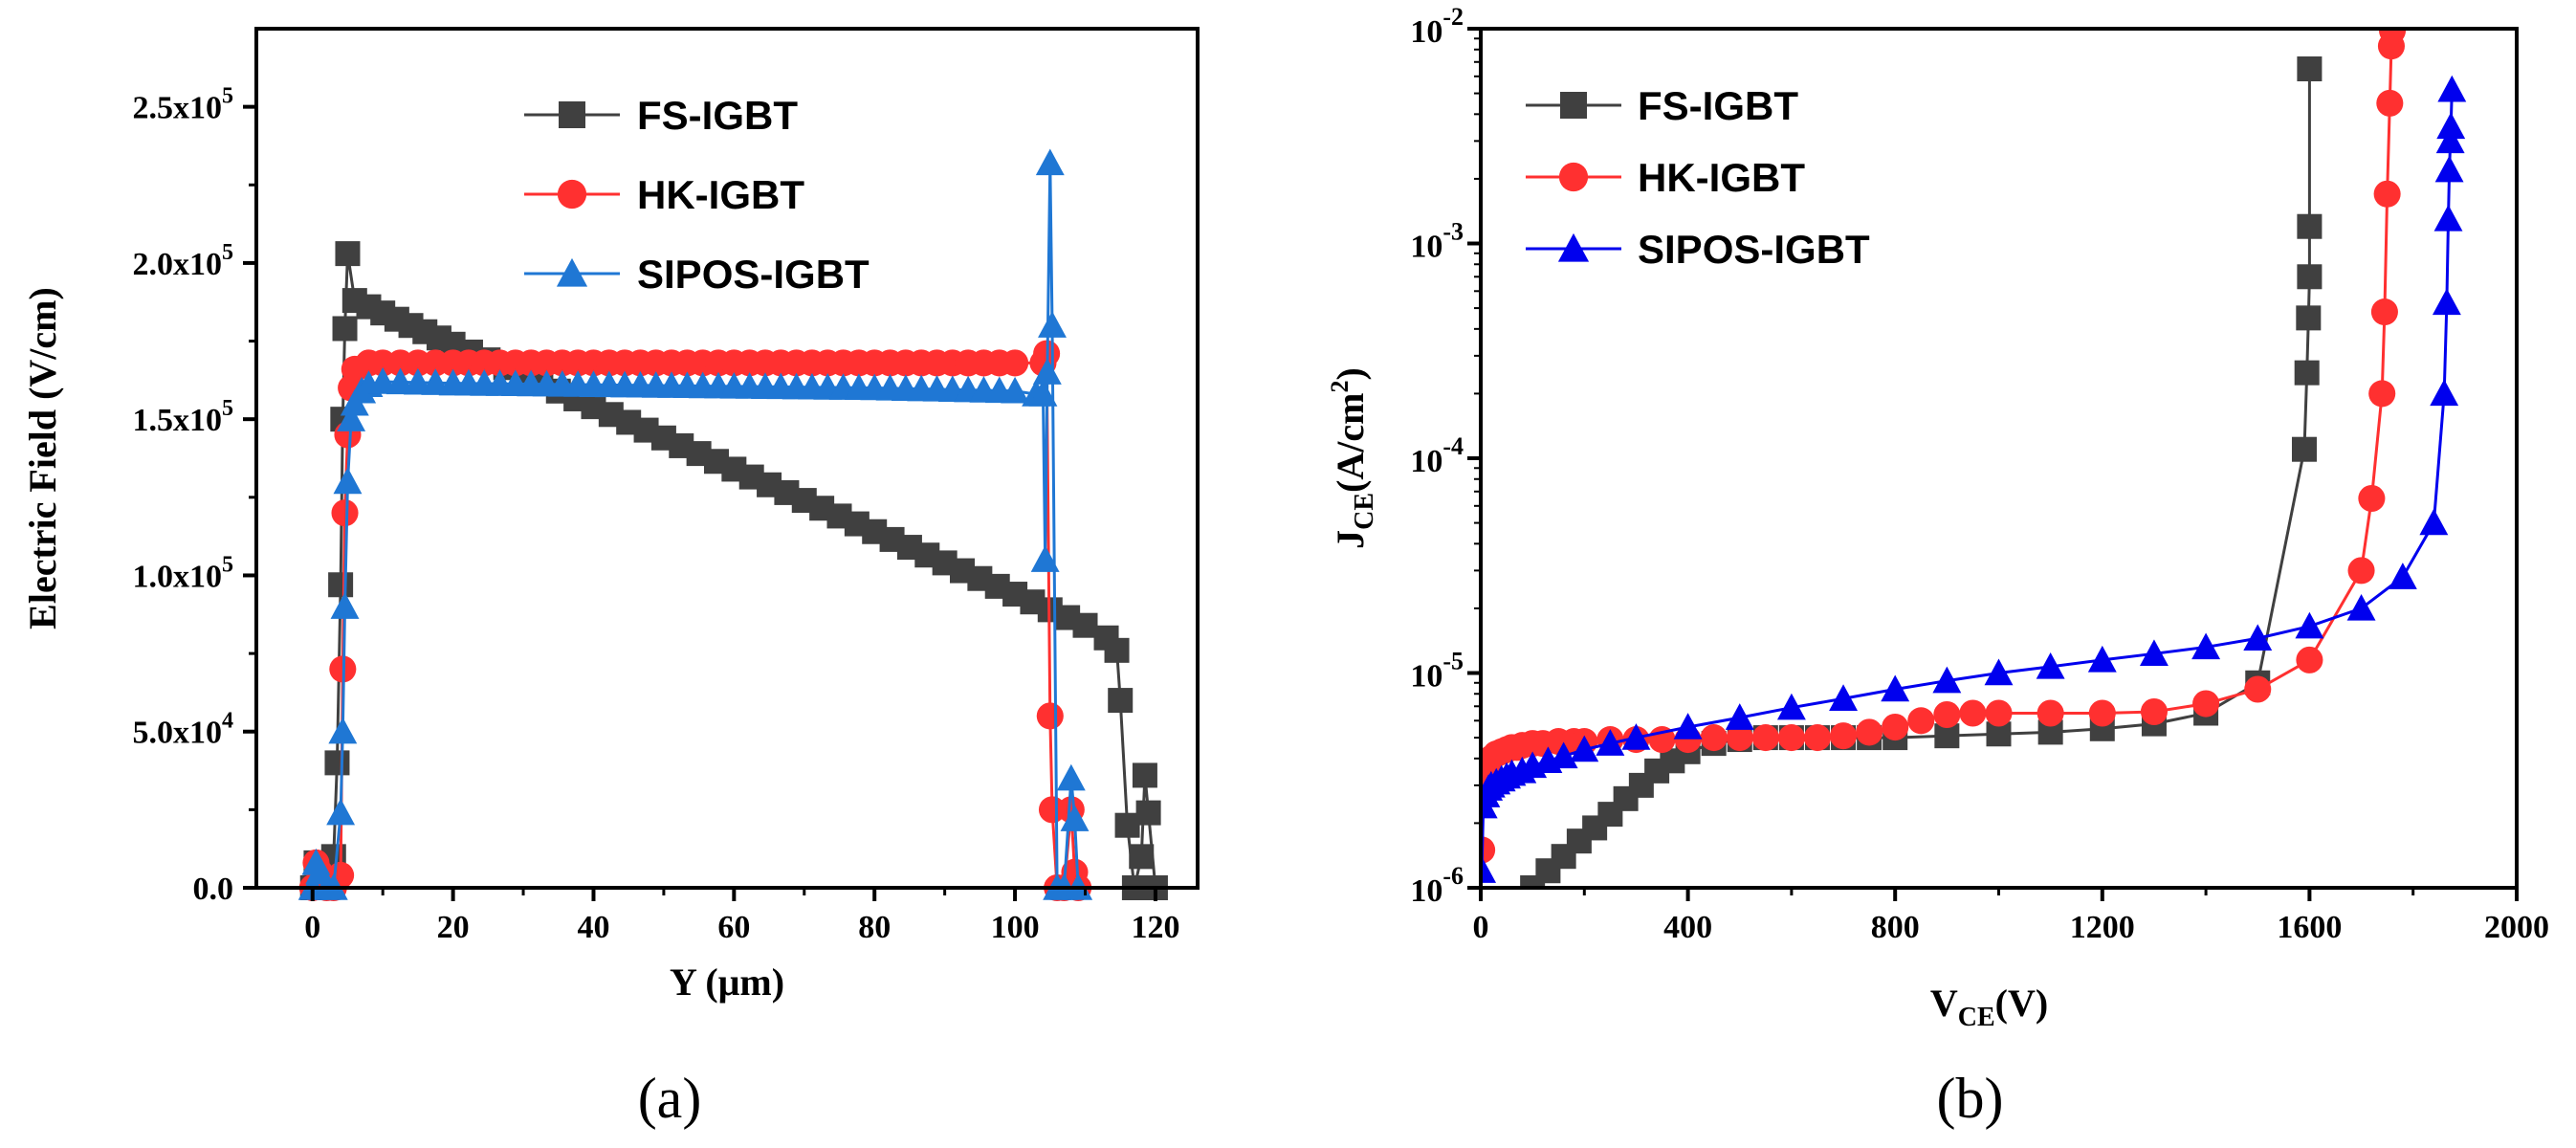  What do you see at coordinates (178, 108) in the screenshot?
I see `y-tick-label-part: 2.5x10` at bounding box center [178, 108].